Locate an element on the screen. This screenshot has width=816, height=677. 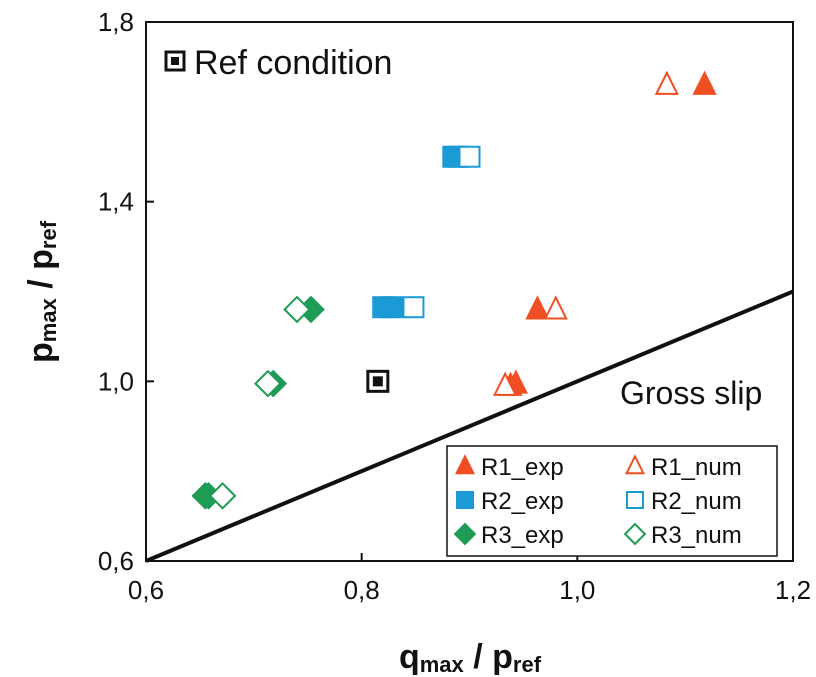
legend-label-r1-exp: R1_exp is located at coordinates (522, 467).